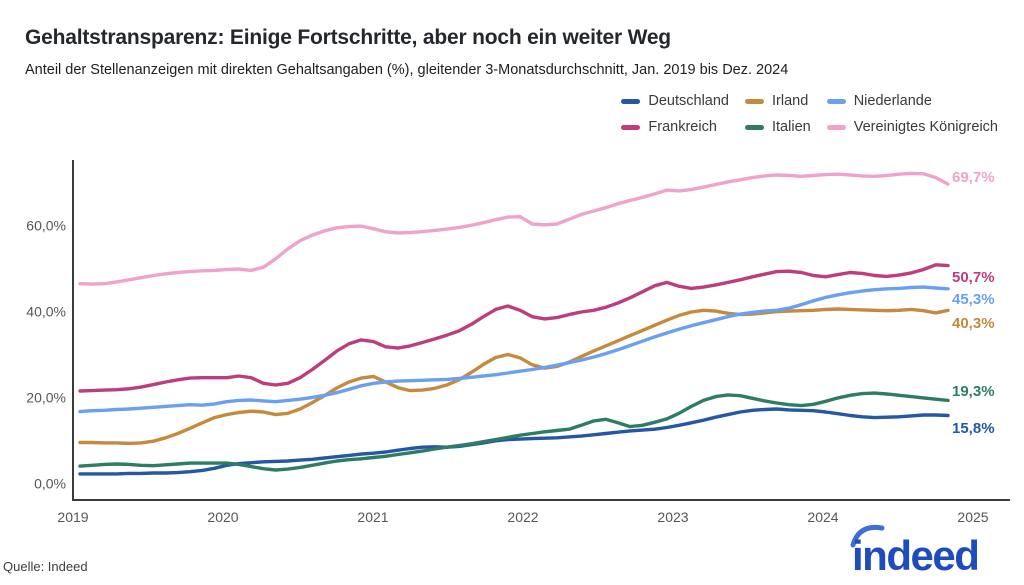 This screenshot has width=1024, height=585. Describe the element at coordinates (72, 517) in the screenshot. I see `x-axis-tick-label: 2019` at that location.